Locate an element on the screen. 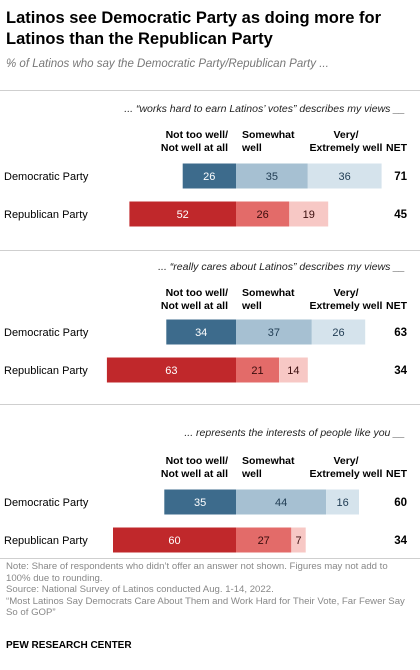  bar-value-label: 52 is located at coordinates (183, 215).